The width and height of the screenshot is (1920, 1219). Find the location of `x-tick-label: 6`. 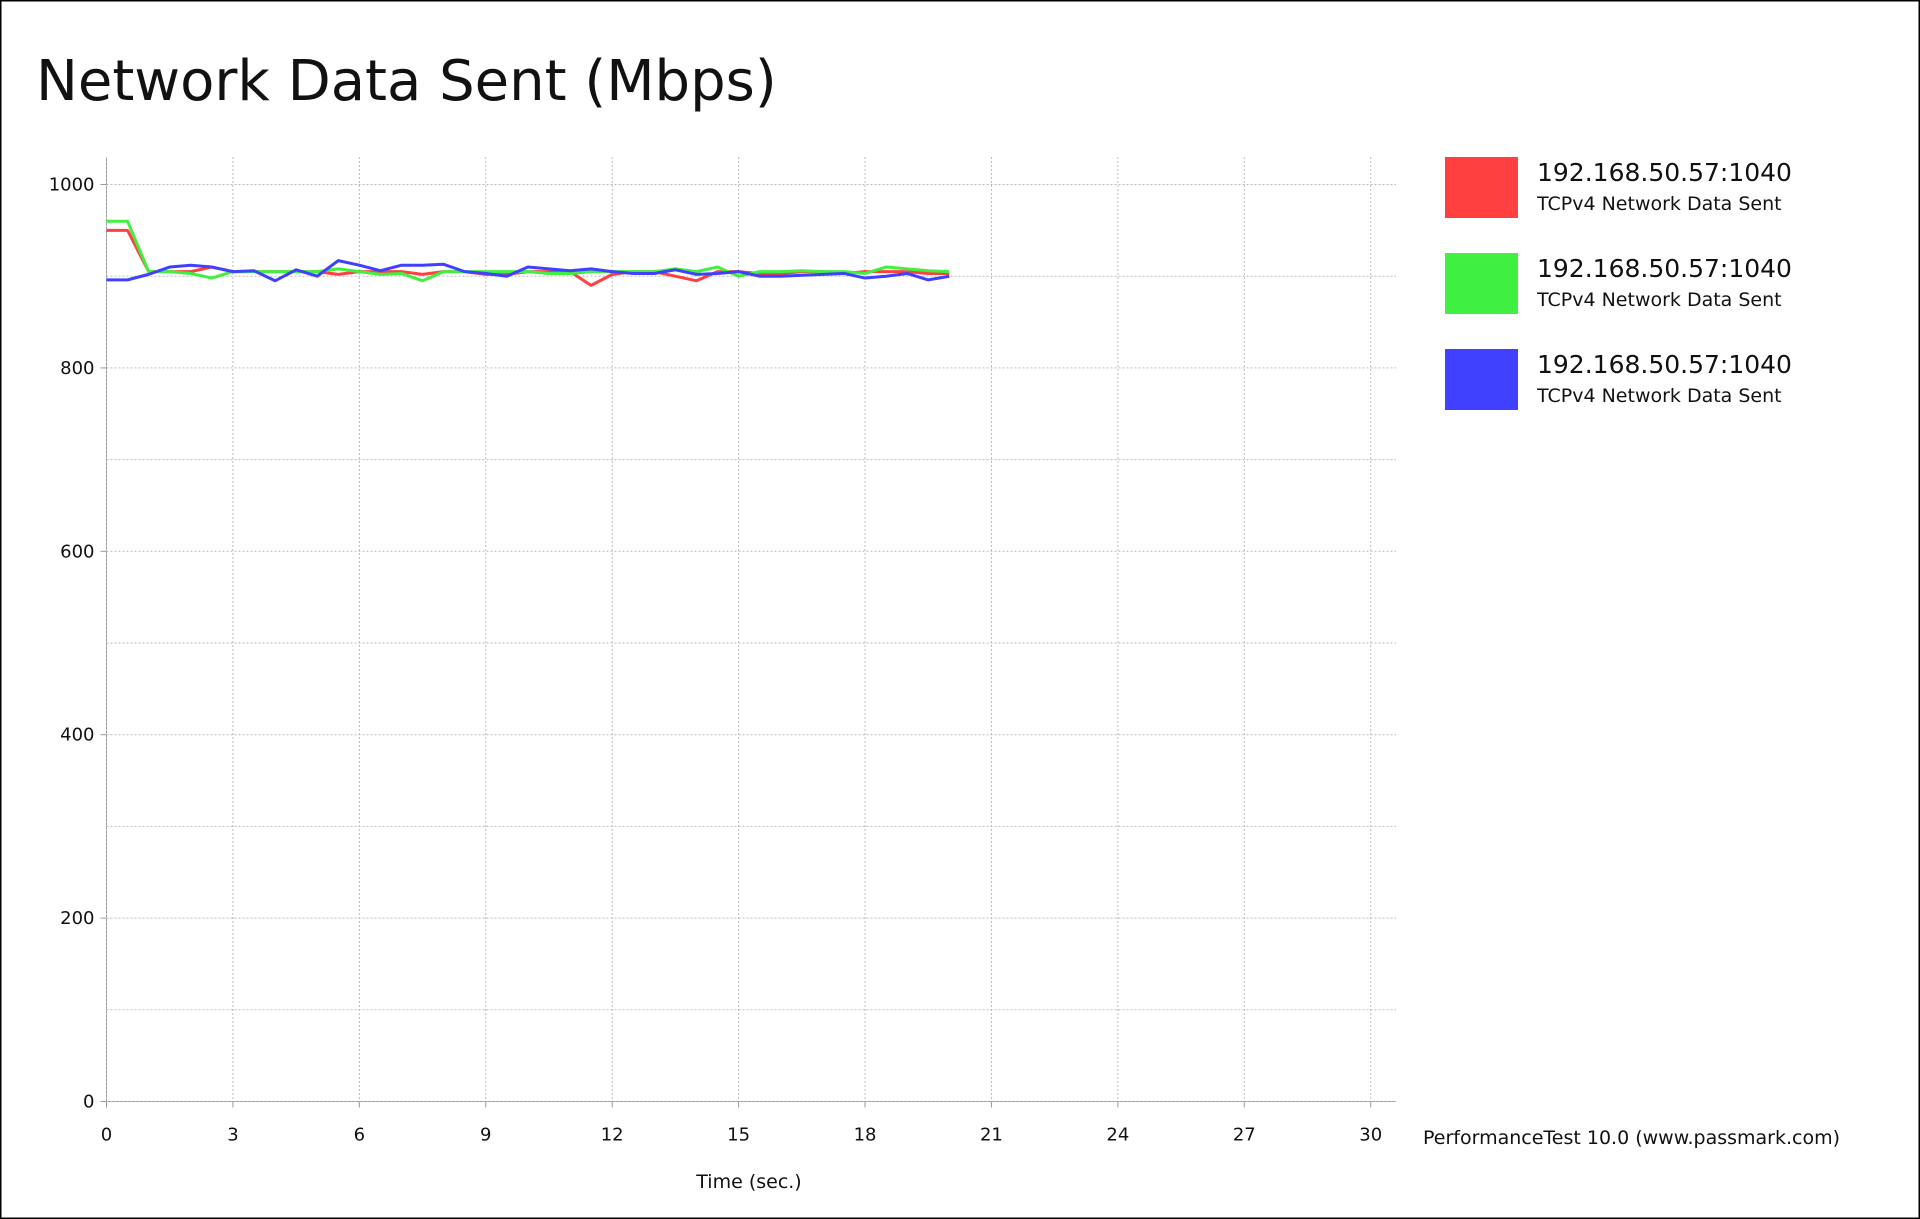

x-tick-label: 6 is located at coordinates (359, 1135).